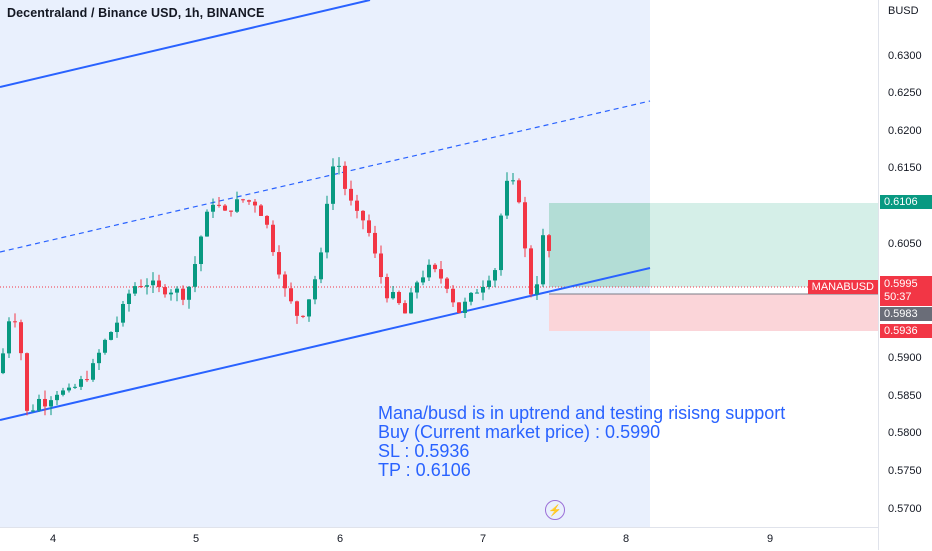 This screenshot has height=551, width=932. Describe the element at coordinates (905, 168) in the screenshot. I see `price-tick: 0.6150` at that location.